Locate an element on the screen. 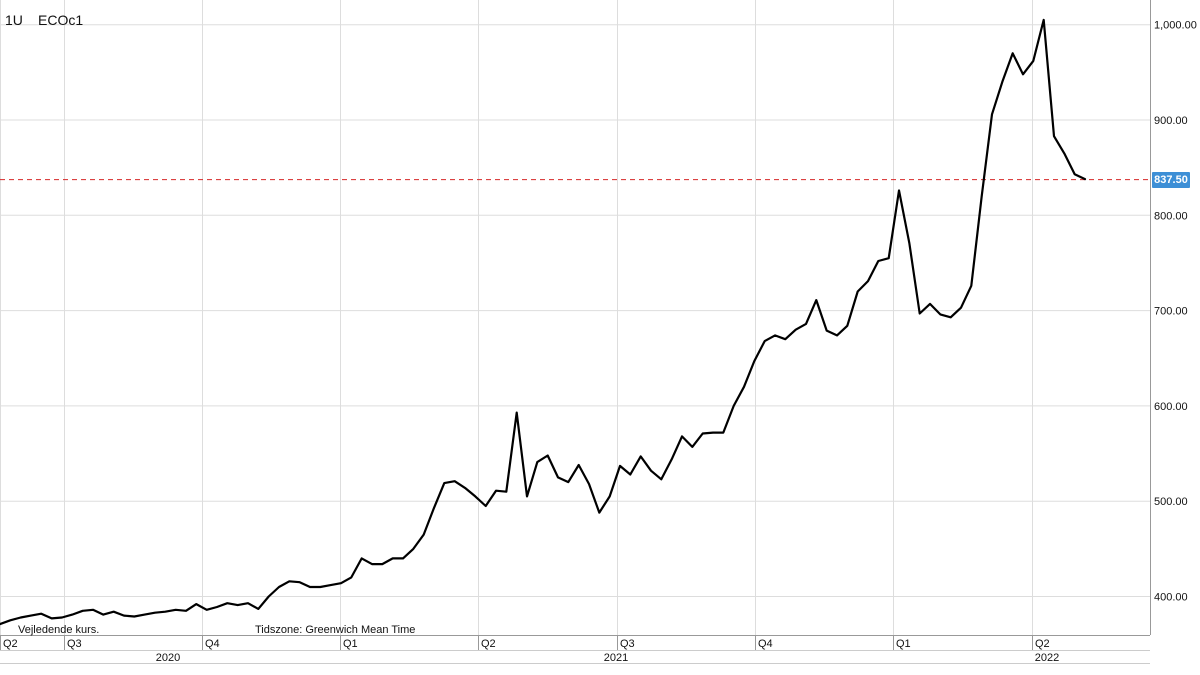 The height and width of the screenshot is (675, 1200). y-tick-label: 400.00 is located at coordinates (1171, 598).